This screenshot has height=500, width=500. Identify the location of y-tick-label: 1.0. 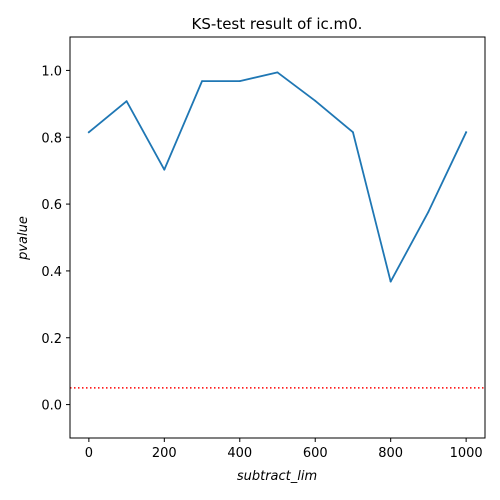
(51, 71).